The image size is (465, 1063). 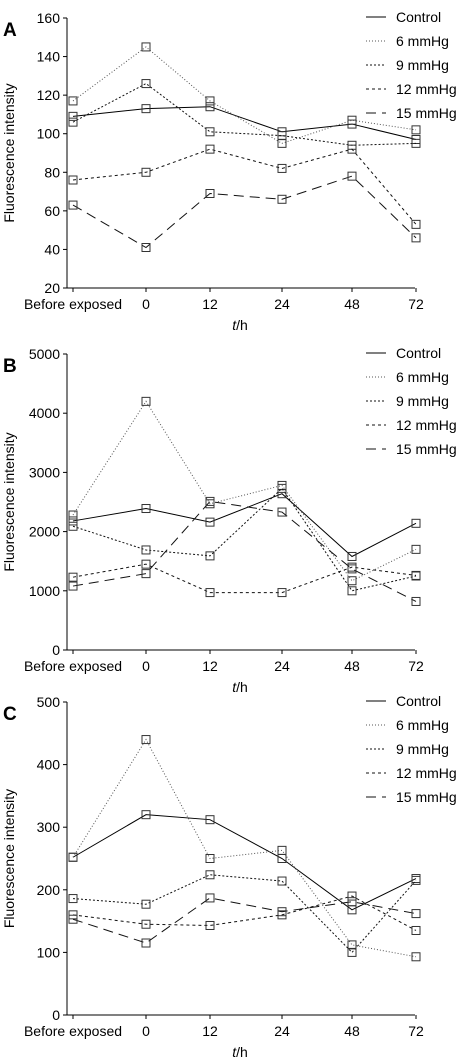 I want to click on panel-letter: C, so click(x=10, y=714).